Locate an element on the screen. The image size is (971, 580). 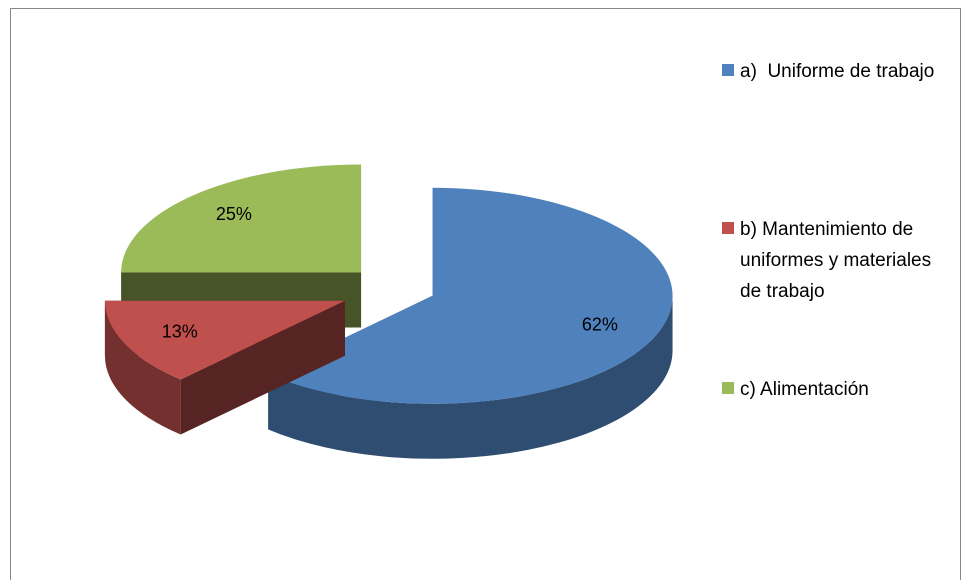
legend-label: a) Uniforme de trabajo is located at coordinates (837, 71).